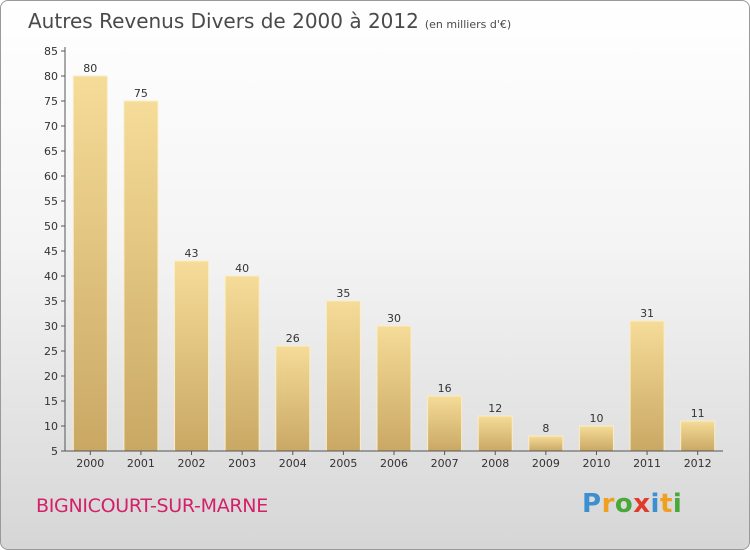  What do you see at coordinates (51, 251) in the screenshot?
I see `y-tick-label: 45` at bounding box center [51, 251].